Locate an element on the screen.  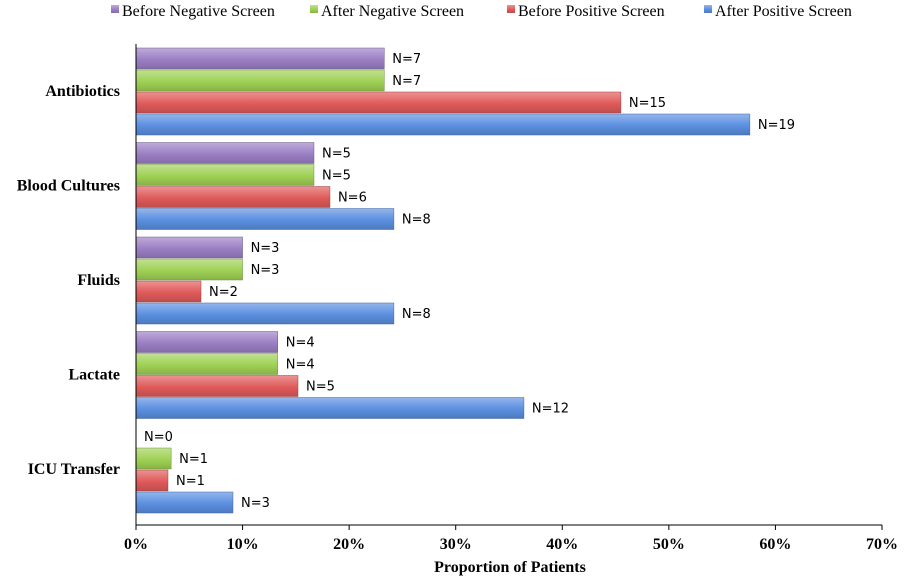
x-tick-label-1: 10% is located at coordinates (243, 544).